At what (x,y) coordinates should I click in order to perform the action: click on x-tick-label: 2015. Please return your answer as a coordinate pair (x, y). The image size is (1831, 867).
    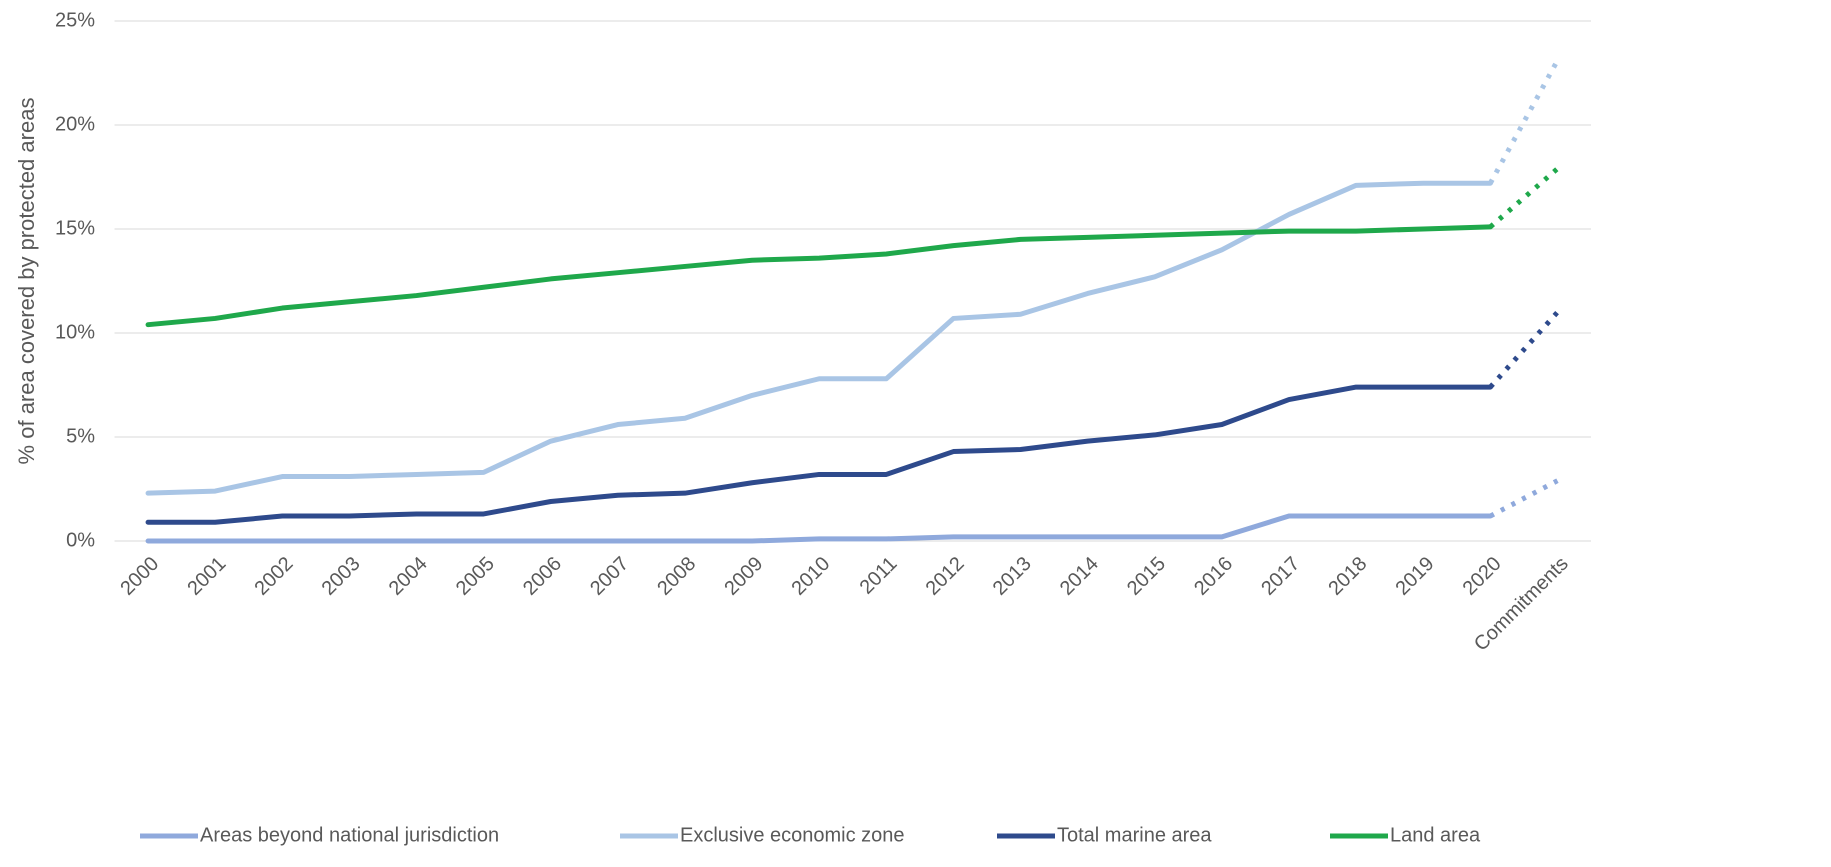
    Looking at the image, I should click on (1146, 576).